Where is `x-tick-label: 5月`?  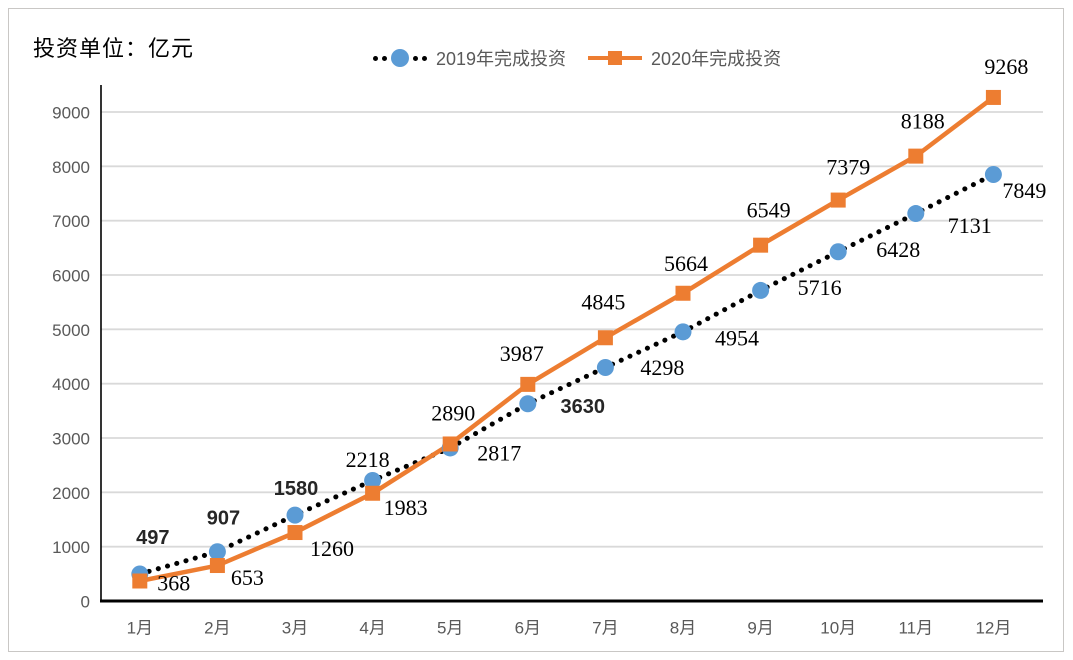 x-tick-label: 5月 is located at coordinates (450, 628).